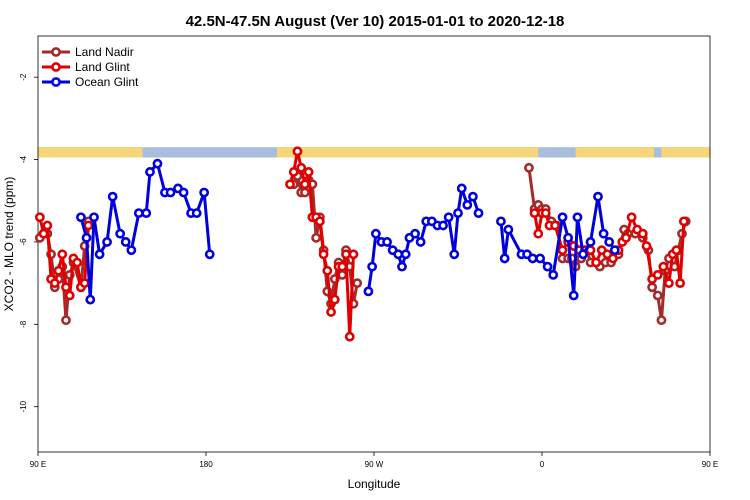  I want to click on y-tick-label-0: -2, so click(23, 77).